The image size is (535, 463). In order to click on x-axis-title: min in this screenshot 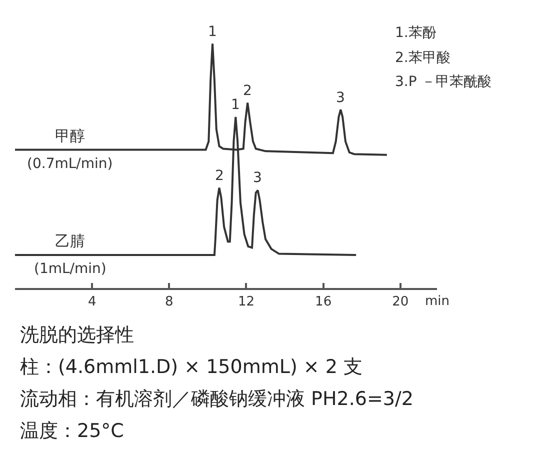, I will do `click(437, 301)`.